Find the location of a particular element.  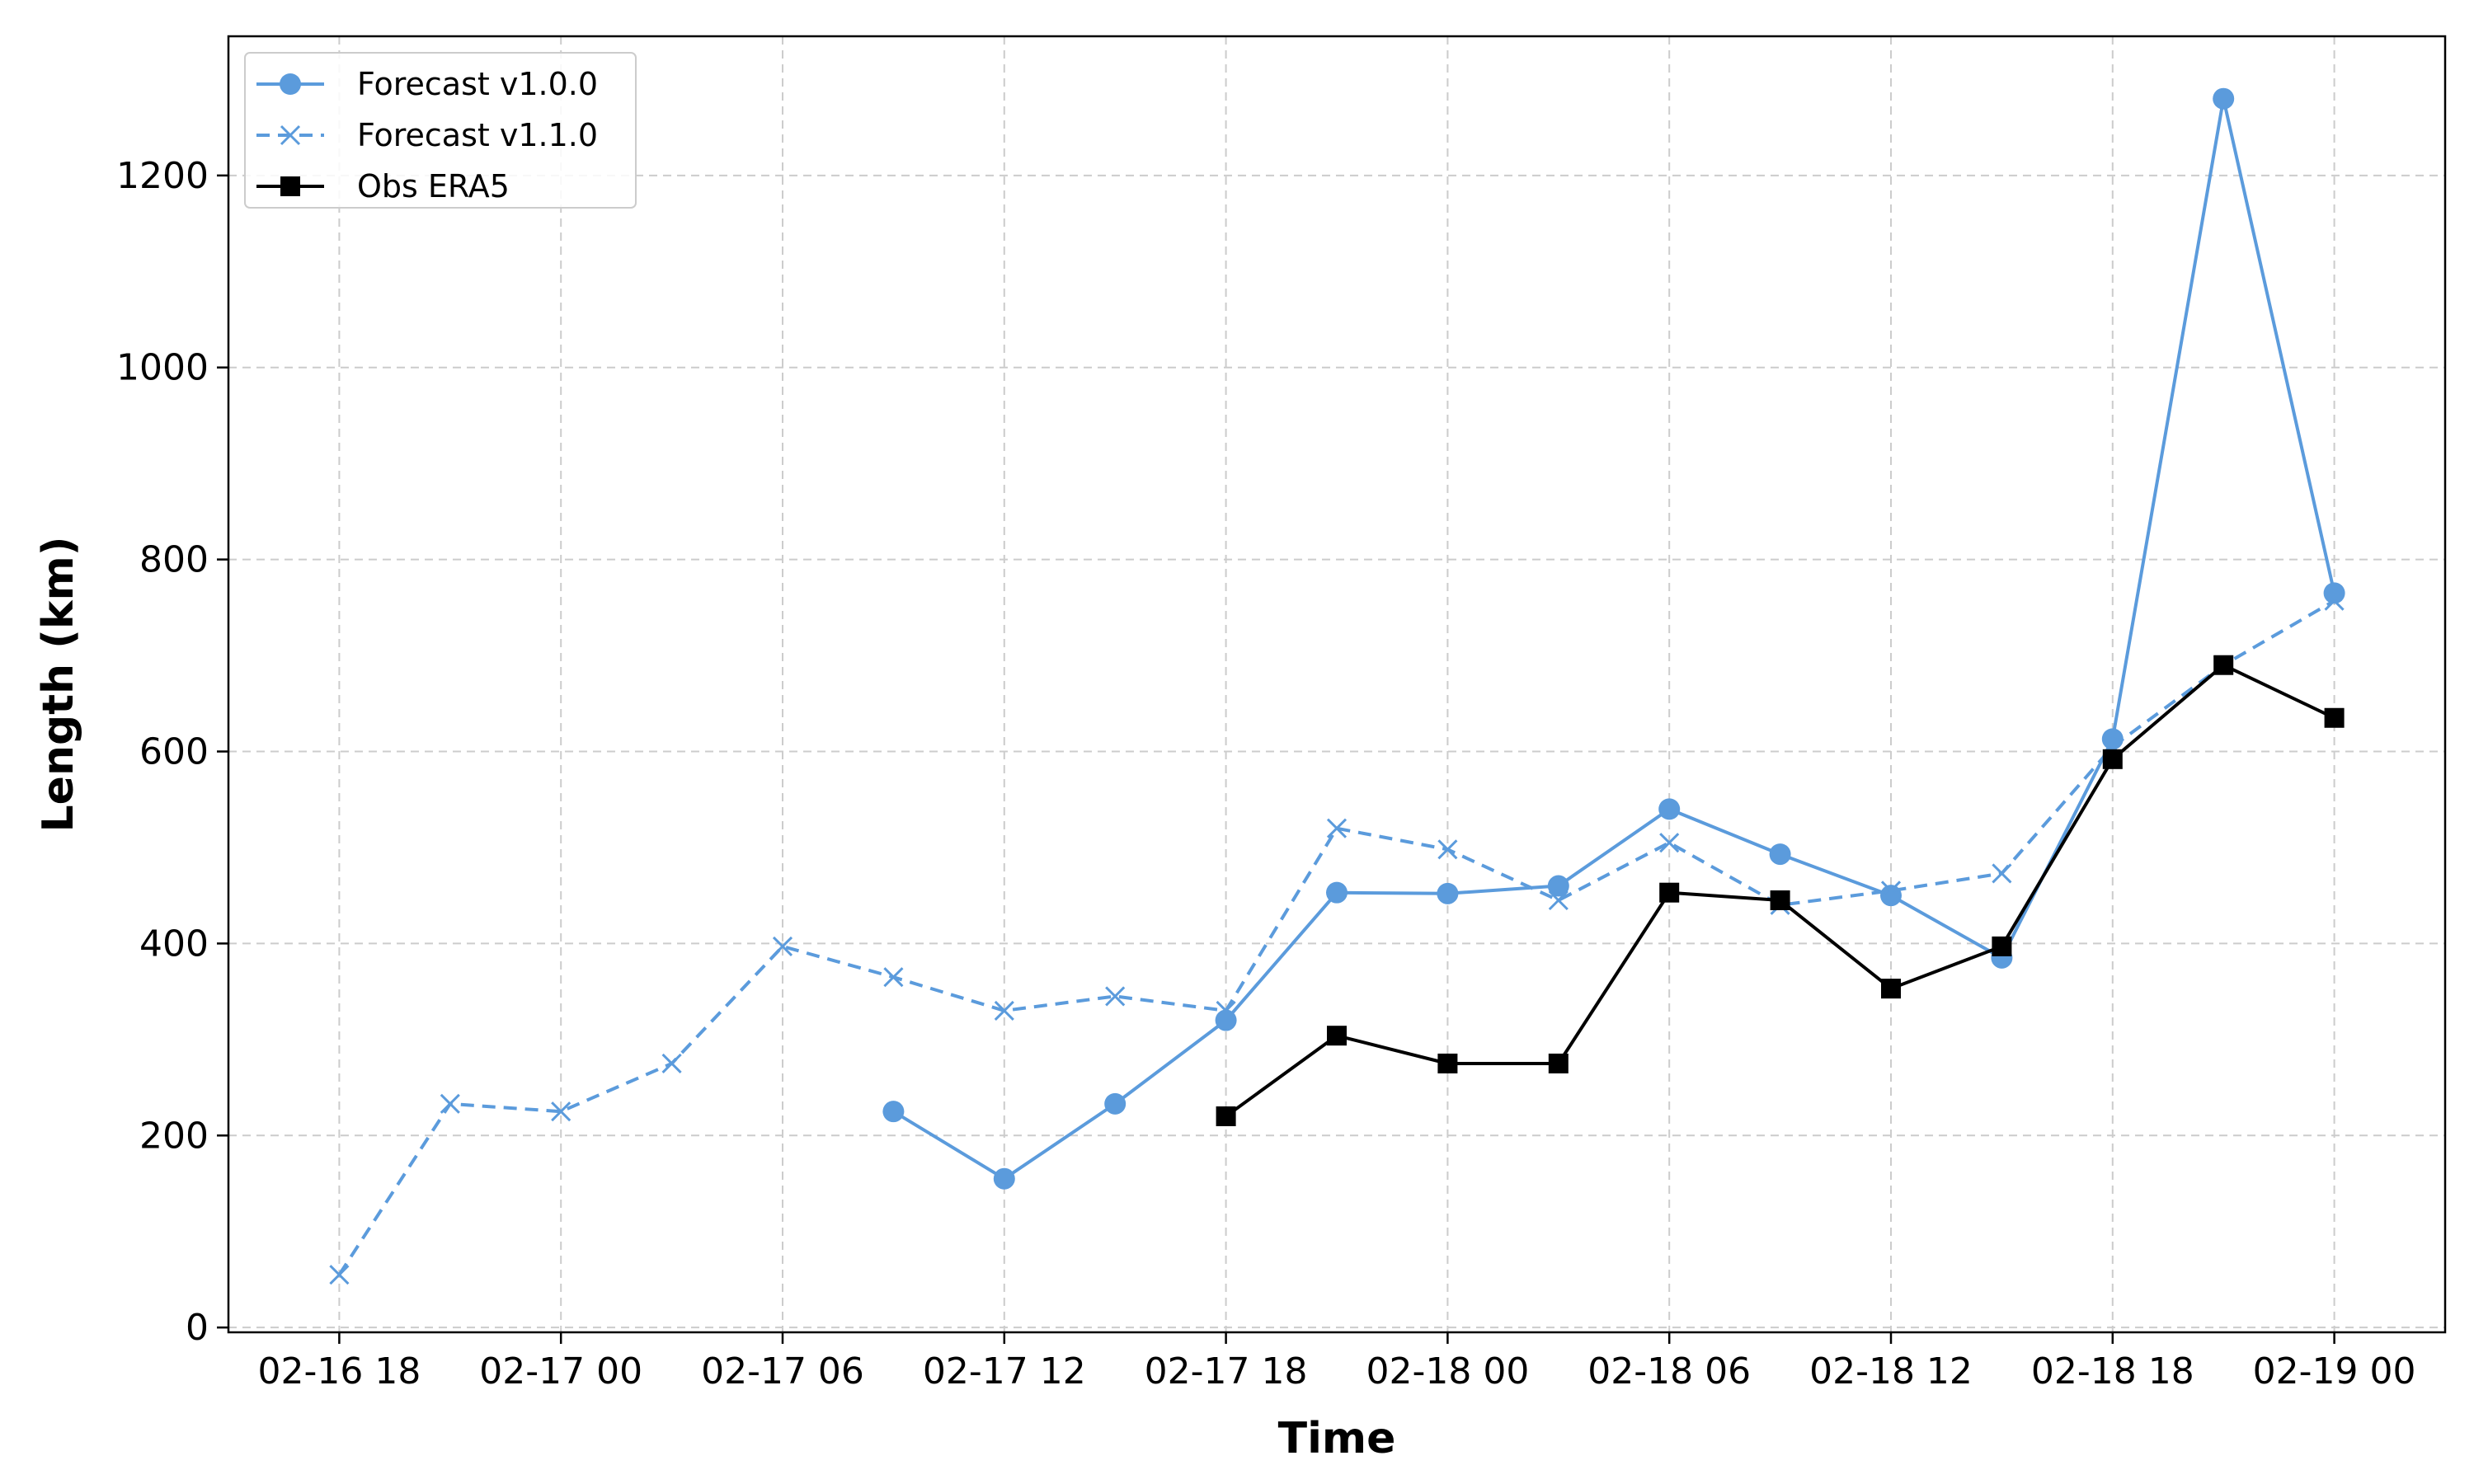

legend-item-0: Forecast v1.0.0 is located at coordinates (427, 84).